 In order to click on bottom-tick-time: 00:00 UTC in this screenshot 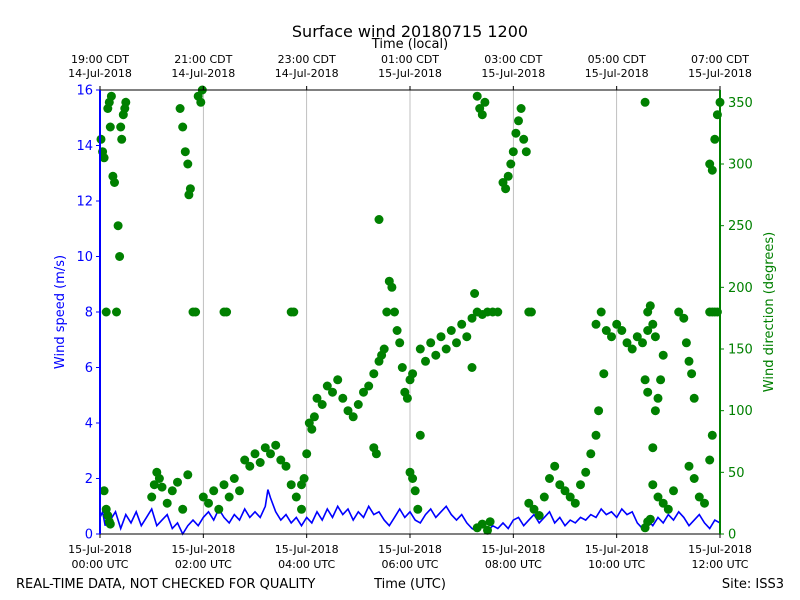, I will do `click(99, 564)`.